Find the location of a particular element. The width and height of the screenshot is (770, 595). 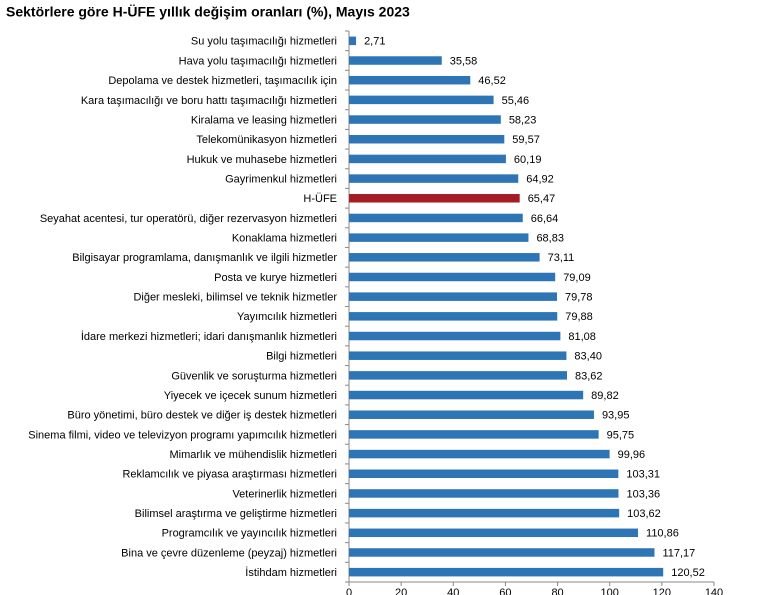

value-label: 99,96 is located at coordinates (632, 455).